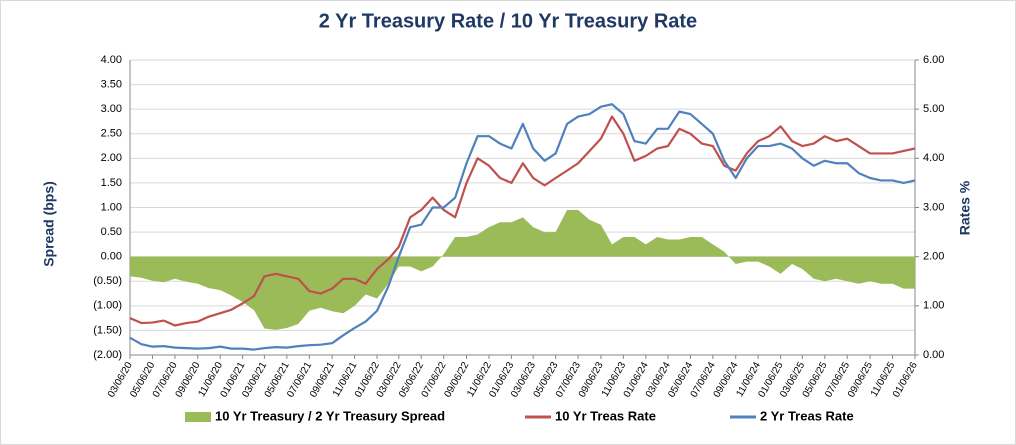 The image size is (1016, 445). What do you see at coordinates (933, 257) in the screenshot?
I see `y2-tick-label: 2.00` at bounding box center [933, 257].